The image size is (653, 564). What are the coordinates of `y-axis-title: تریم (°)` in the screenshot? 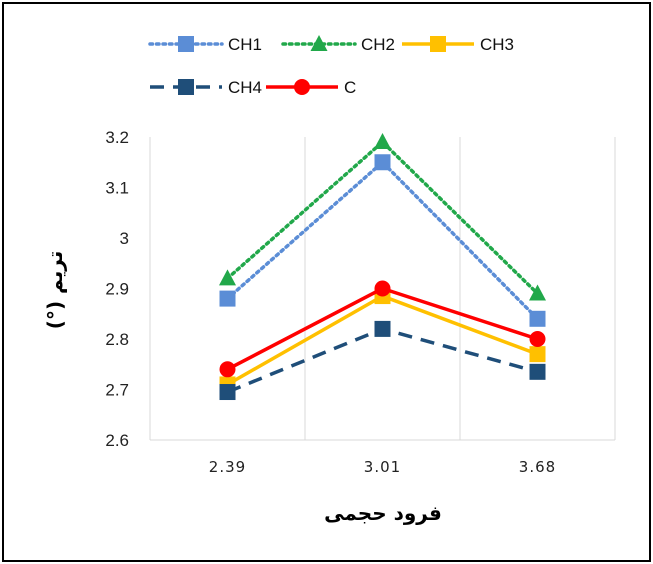 It's located at (55, 290).